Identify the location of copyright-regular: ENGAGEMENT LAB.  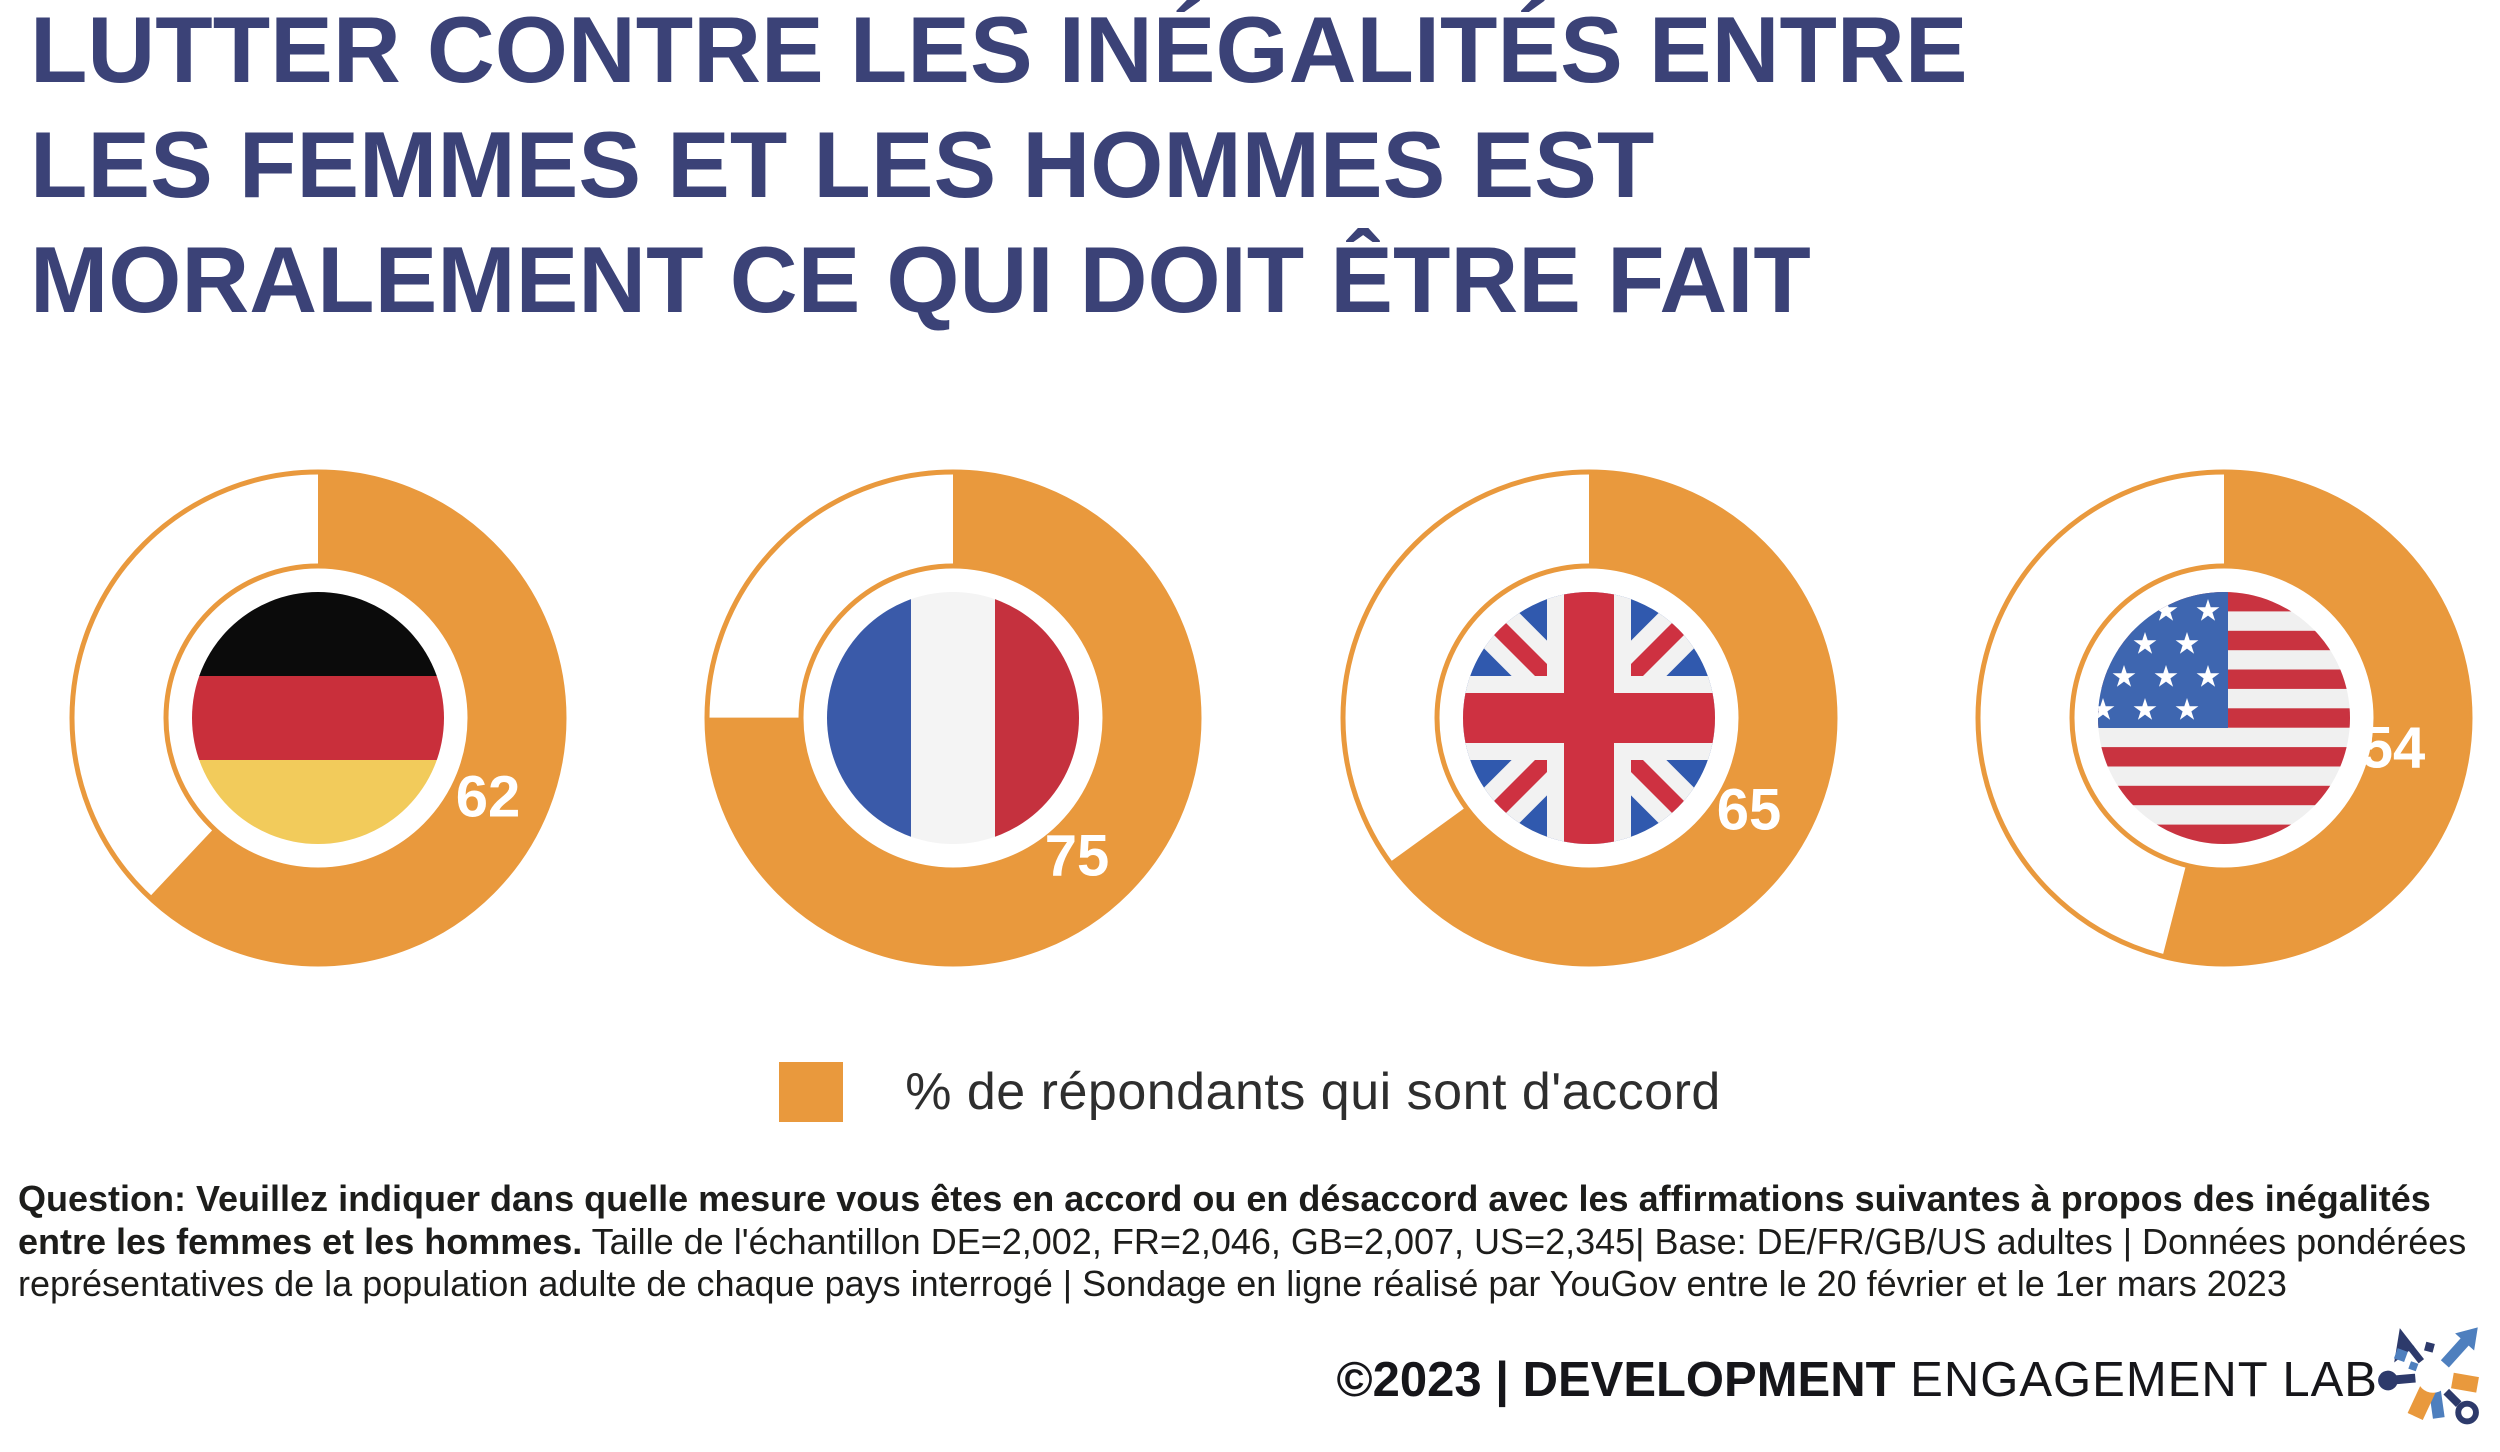
(2136, 1380).